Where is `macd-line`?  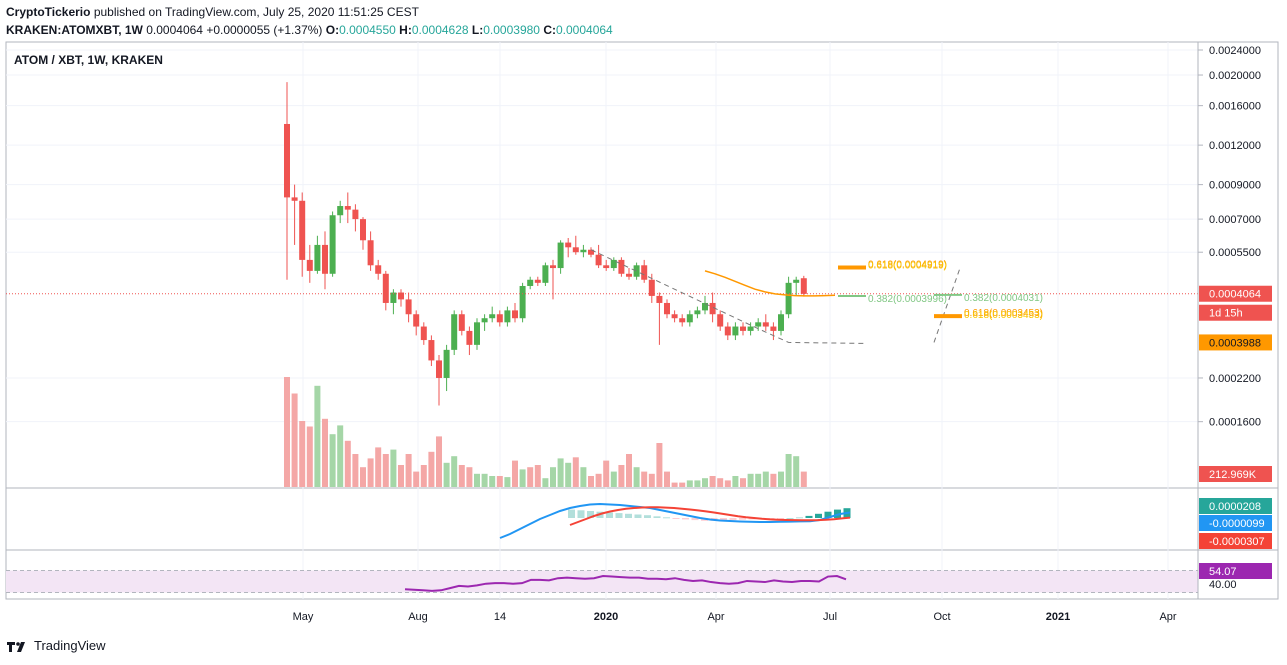
macd-line is located at coordinates (675, 520).